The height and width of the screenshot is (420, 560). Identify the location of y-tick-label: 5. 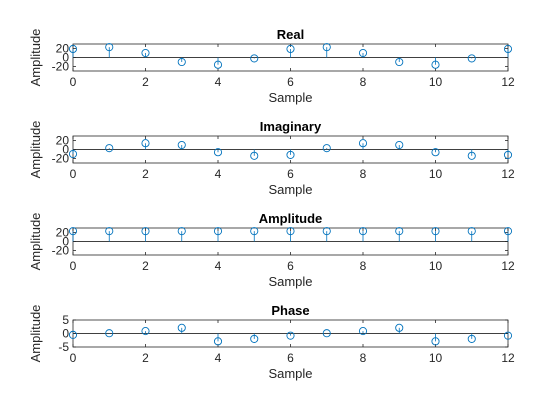
(65, 320).